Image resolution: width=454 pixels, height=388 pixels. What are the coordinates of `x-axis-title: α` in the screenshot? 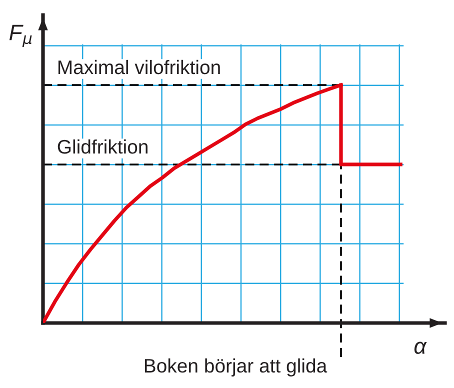 It's located at (420, 348).